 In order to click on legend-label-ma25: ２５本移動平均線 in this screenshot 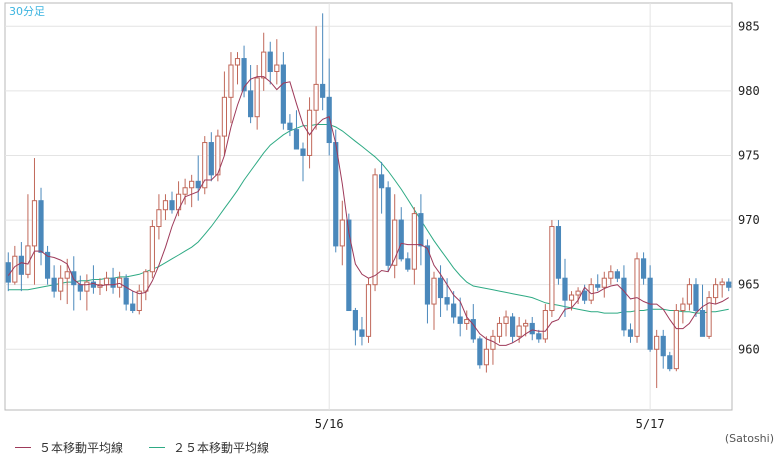, I will do `click(221, 447)`.